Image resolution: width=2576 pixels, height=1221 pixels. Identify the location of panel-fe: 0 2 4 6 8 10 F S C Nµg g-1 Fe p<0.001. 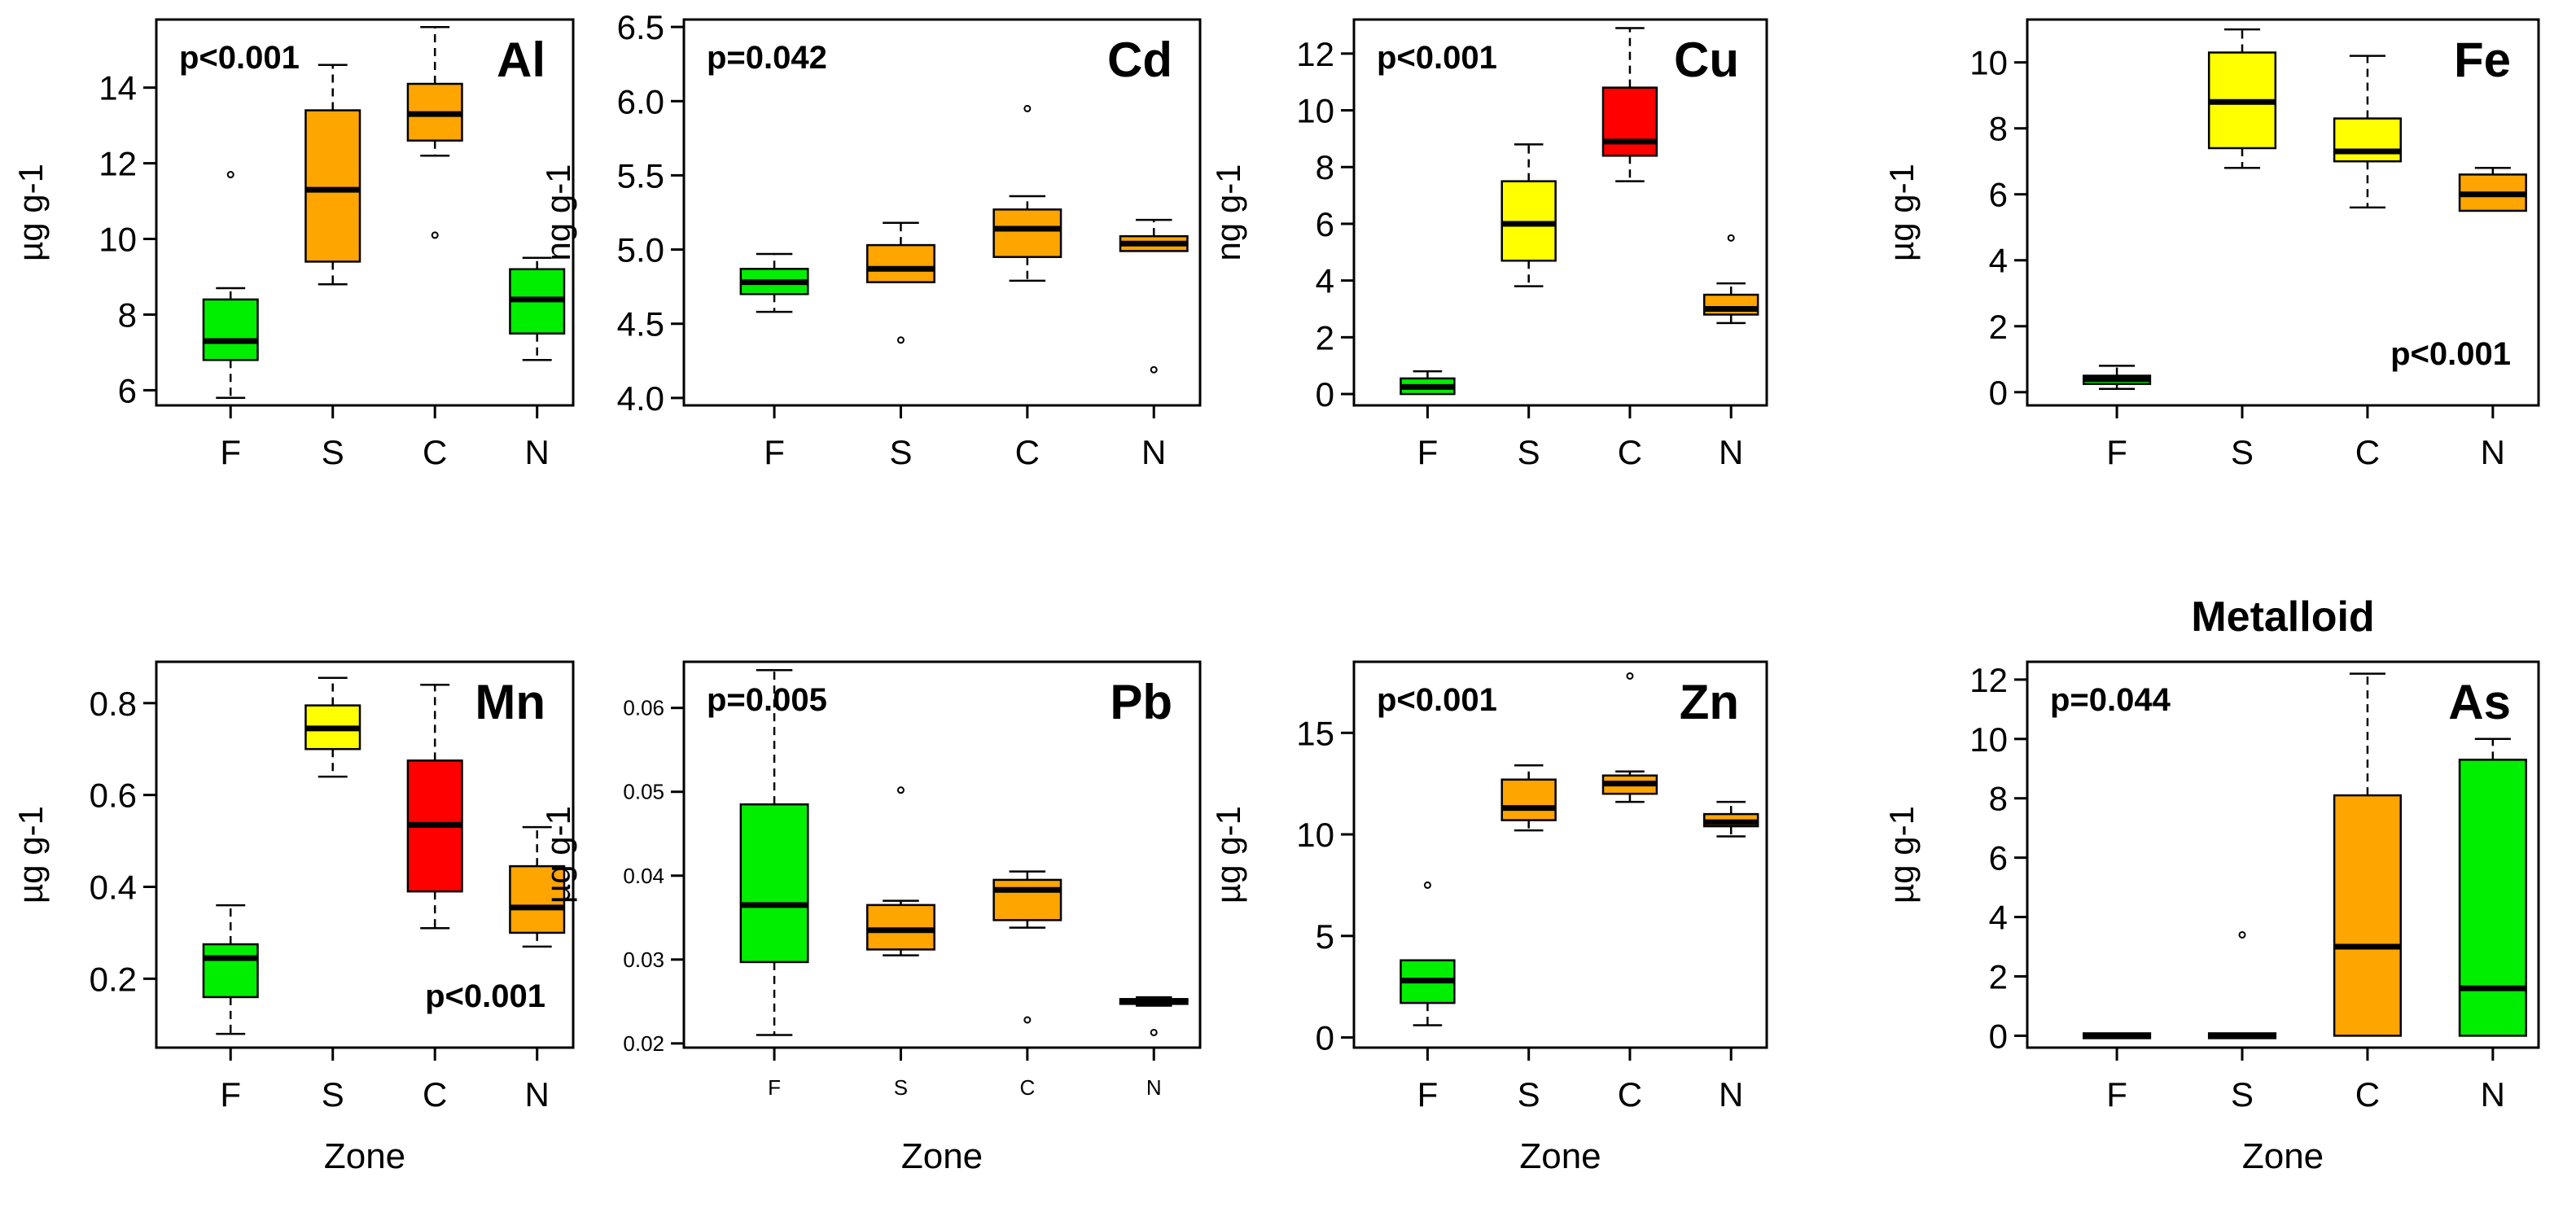
(2211, 244).